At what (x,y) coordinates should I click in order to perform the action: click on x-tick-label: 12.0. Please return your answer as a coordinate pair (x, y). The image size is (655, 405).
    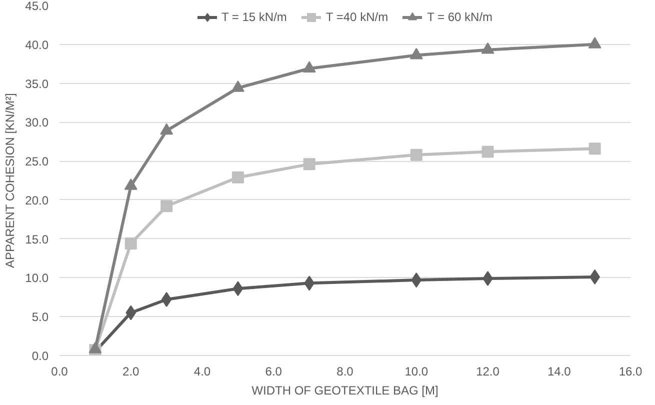
    Looking at the image, I should click on (488, 371).